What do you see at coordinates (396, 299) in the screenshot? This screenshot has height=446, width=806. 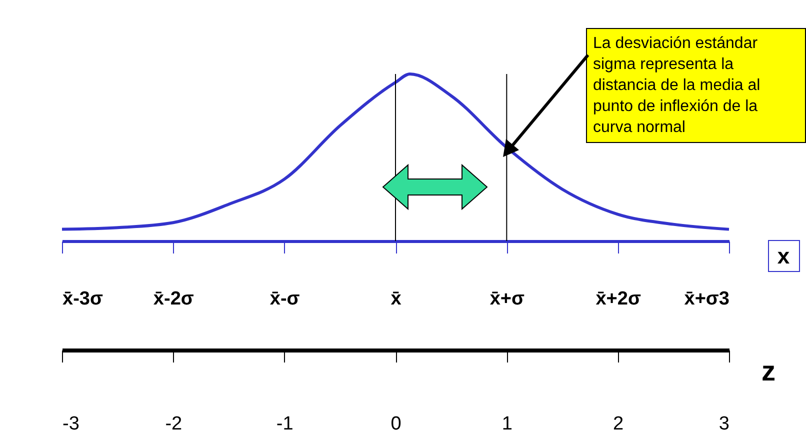 I see `x2-tick-label: x̄` at bounding box center [396, 299].